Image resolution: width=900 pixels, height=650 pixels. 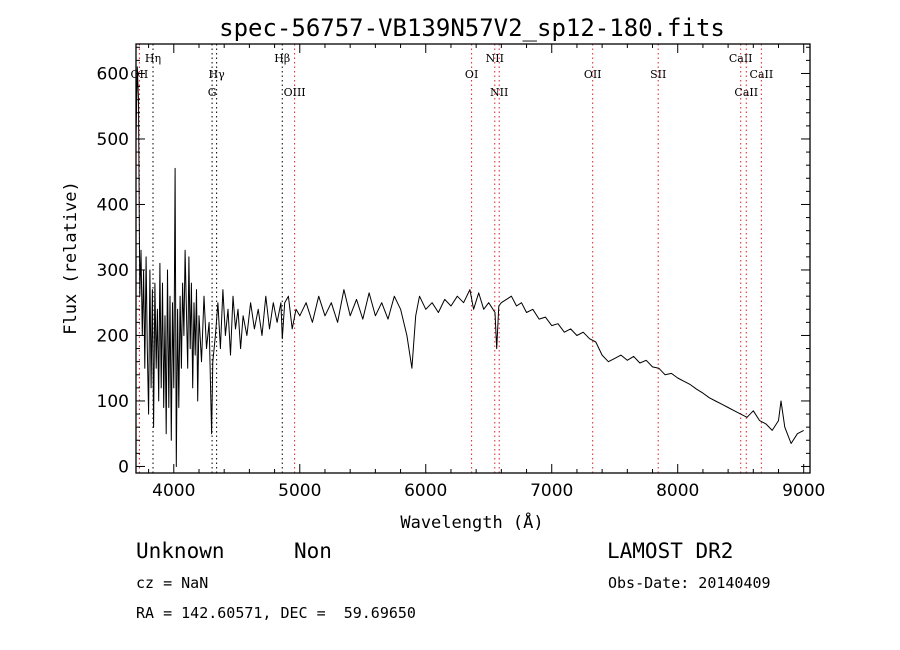 What do you see at coordinates (313, 551) in the screenshot?
I see `subclass-label: Non` at bounding box center [313, 551].